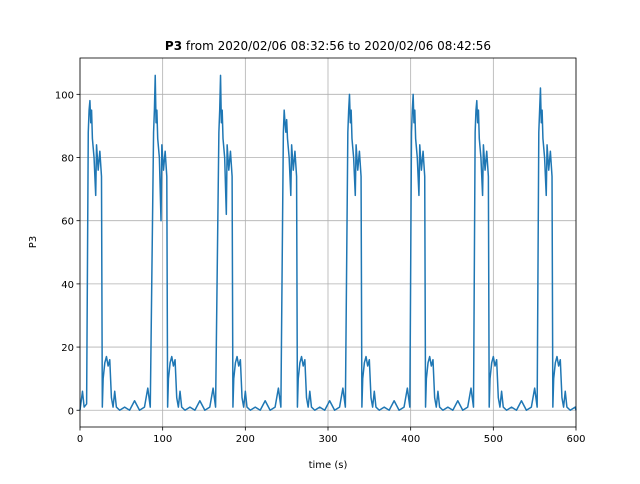 The height and width of the screenshot is (484, 640). I want to click on y-tick-label: 60, so click(67, 222).